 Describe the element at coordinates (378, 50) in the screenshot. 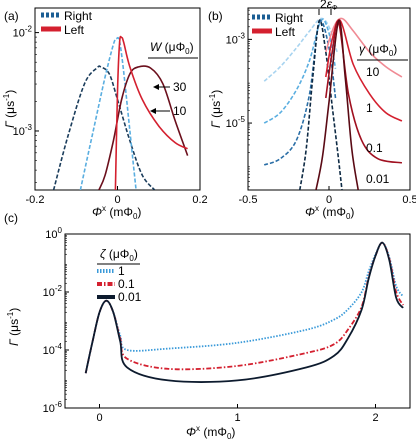

I see `gamma-legend-title: γ (μΦ0)` at that location.